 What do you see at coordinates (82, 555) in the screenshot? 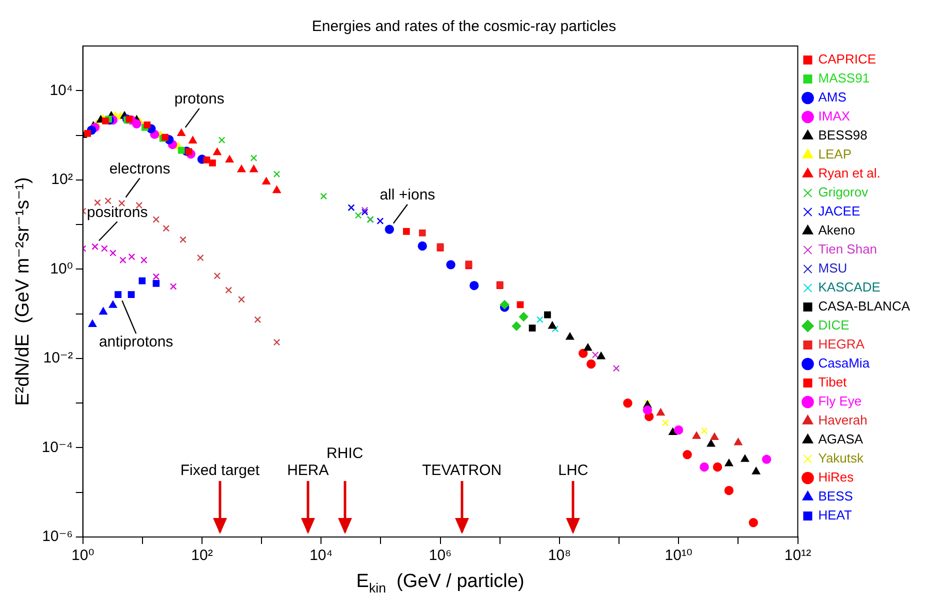
I see `x-tick-label: 10⁰` at bounding box center [82, 555].